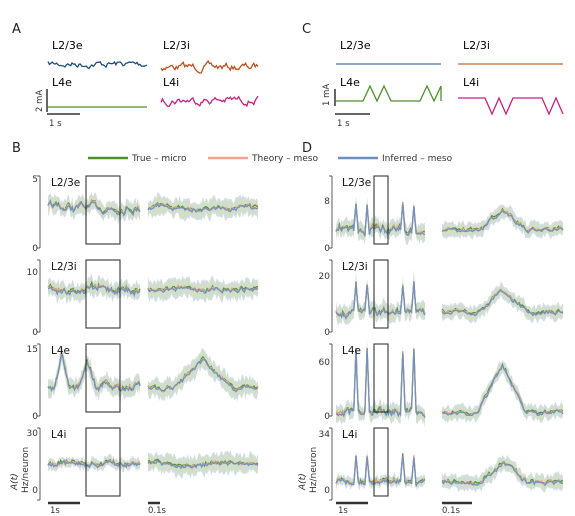  Describe the element at coordinates (40, 101) in the screenshot. I see `a-scalebar-y-label: 2 mA` at that location.